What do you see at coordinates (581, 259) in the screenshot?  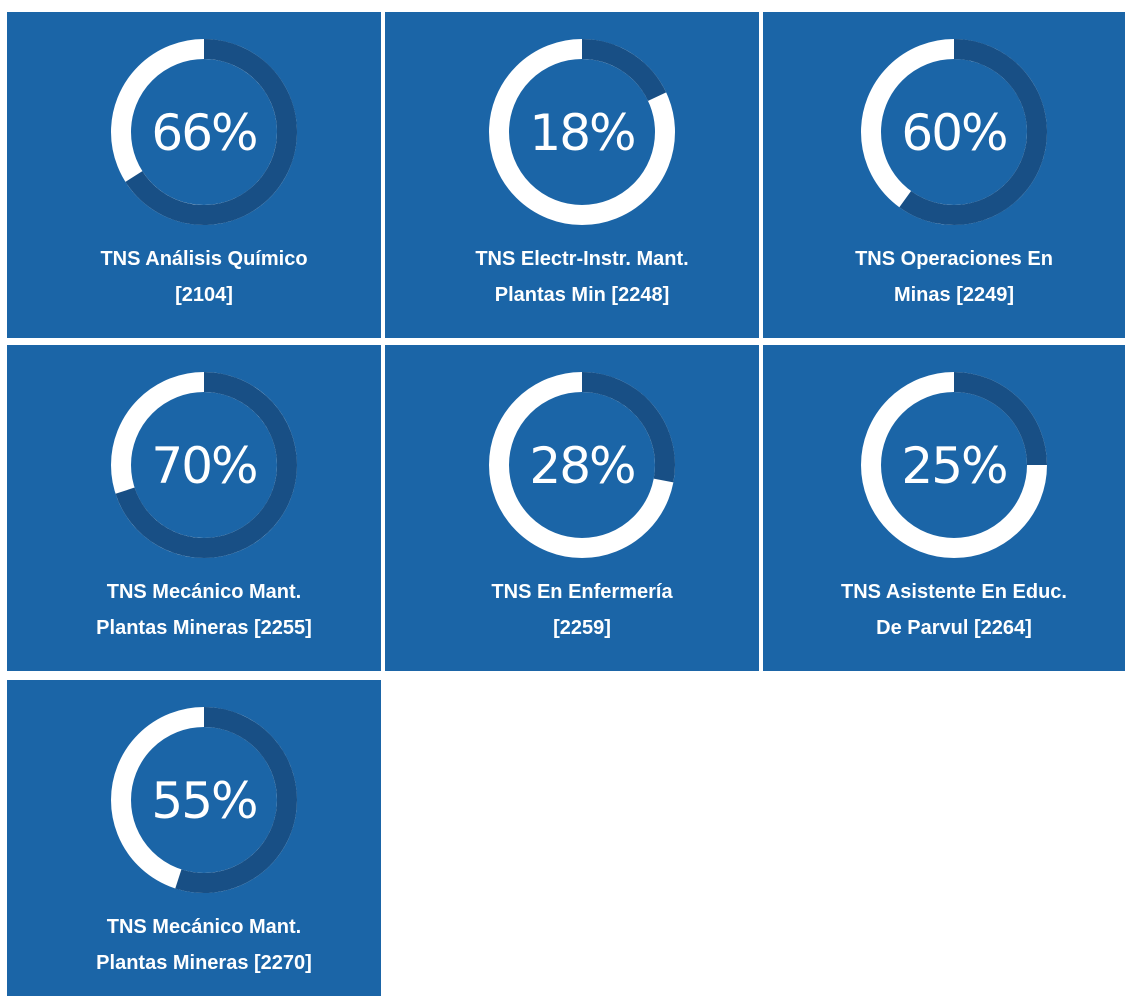 I see `tile-label: TNS Electr-Instr. Mant.` at bounding box center [581, 259].